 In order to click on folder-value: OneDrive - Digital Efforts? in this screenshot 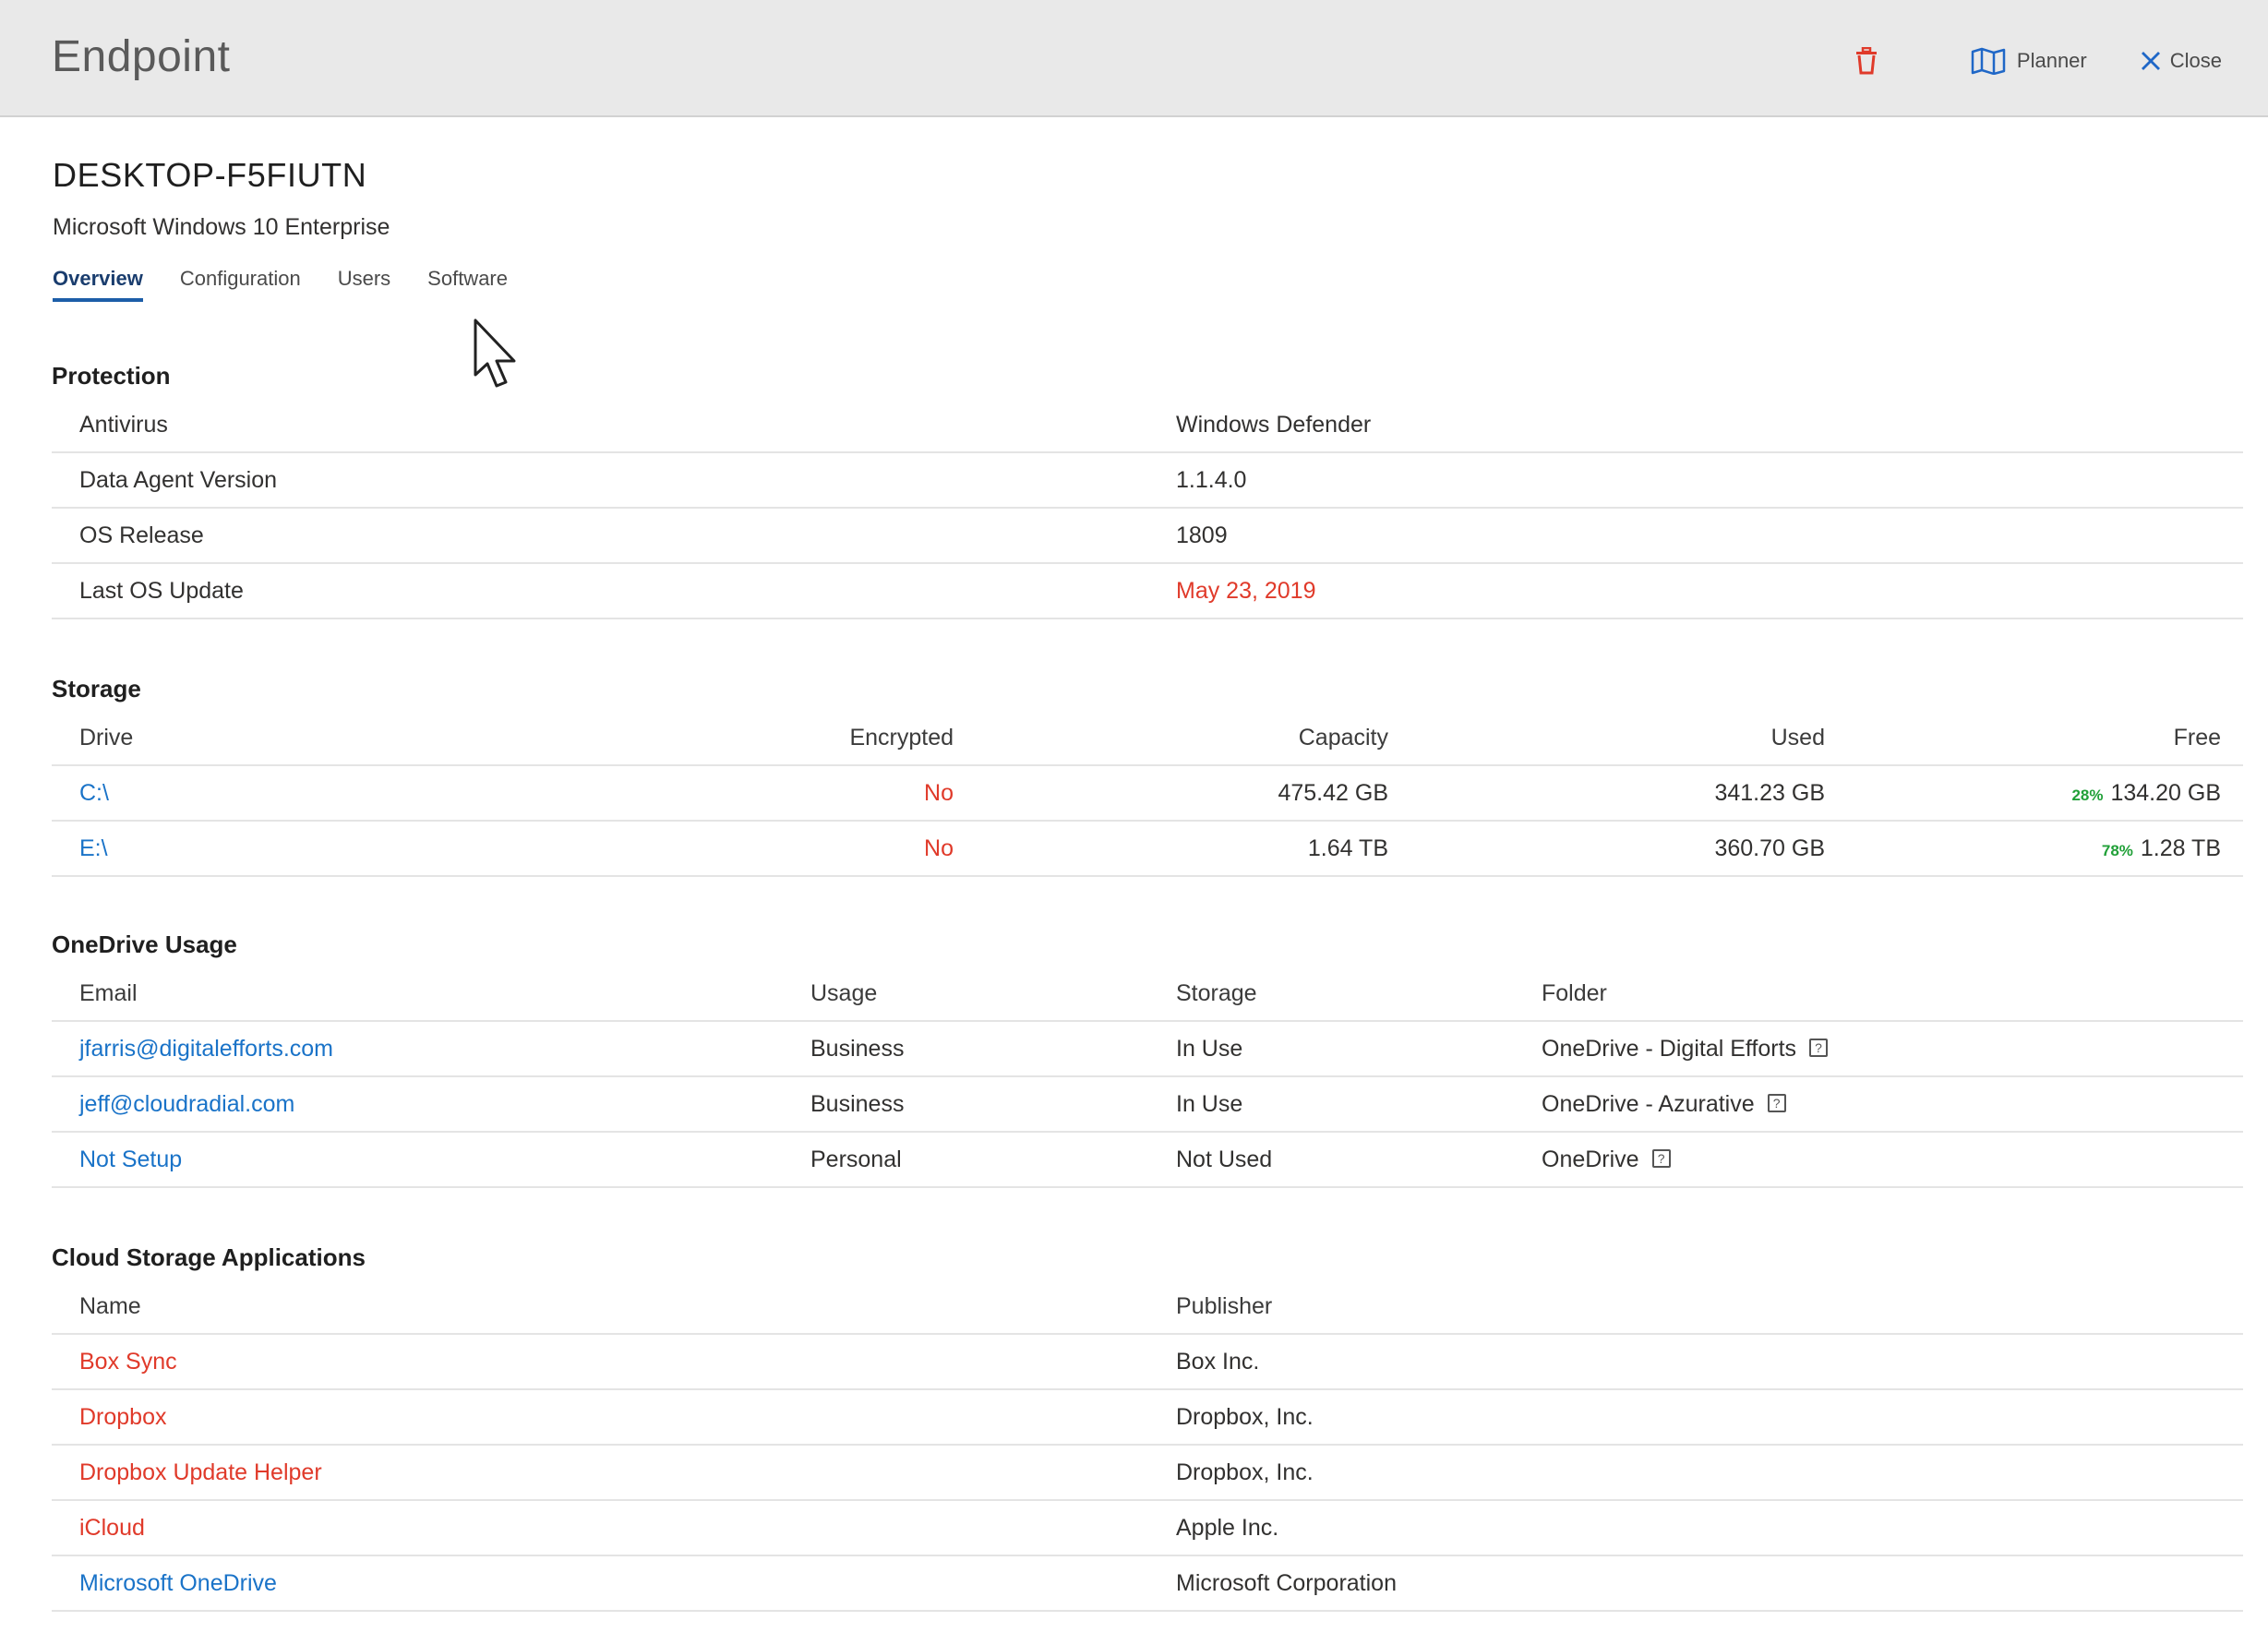, I will do `click(1685, 1048)`.